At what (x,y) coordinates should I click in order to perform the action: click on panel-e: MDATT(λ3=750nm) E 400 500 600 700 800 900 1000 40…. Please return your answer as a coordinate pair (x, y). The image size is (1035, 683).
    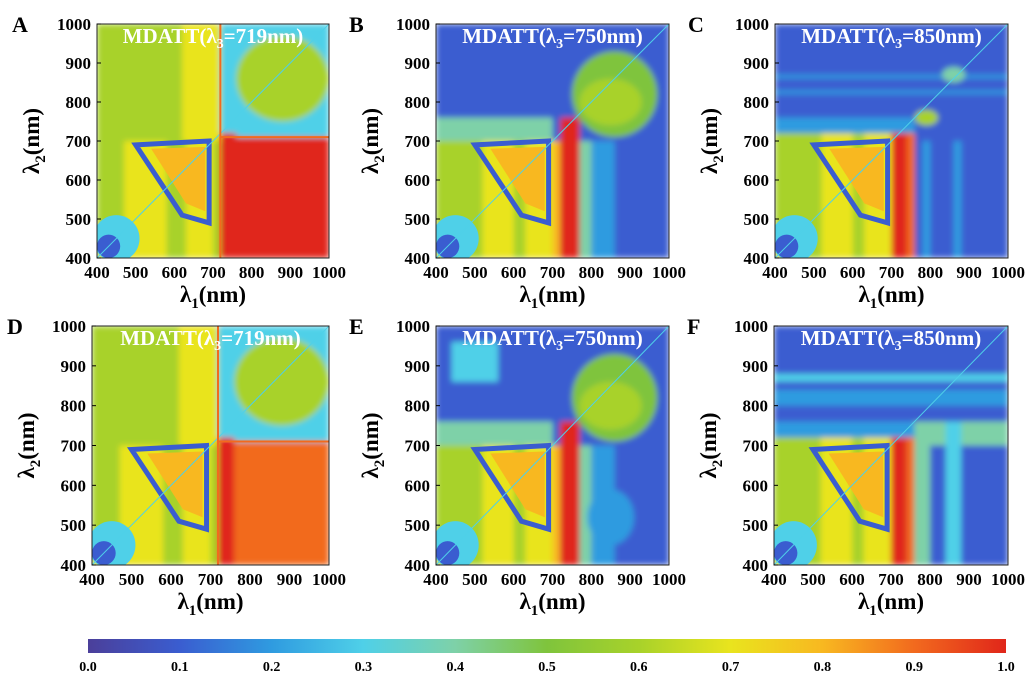
    Looking at the image, I should click on (517, 466).